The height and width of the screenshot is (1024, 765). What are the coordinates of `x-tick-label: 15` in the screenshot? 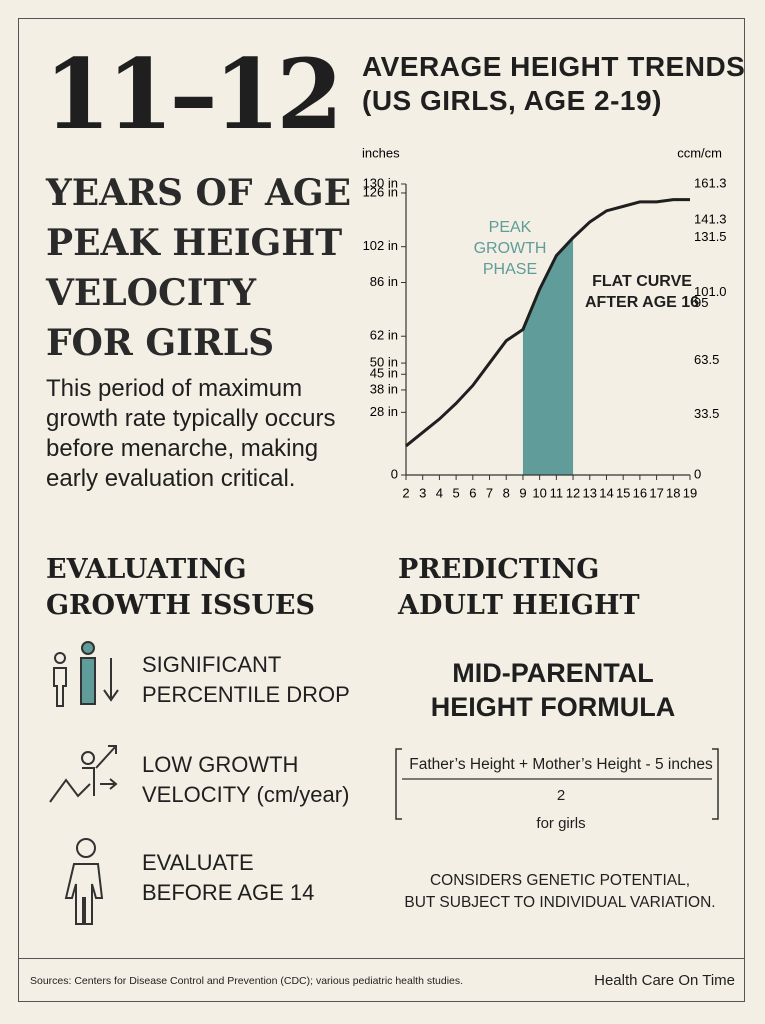 It's located at (623, 492).